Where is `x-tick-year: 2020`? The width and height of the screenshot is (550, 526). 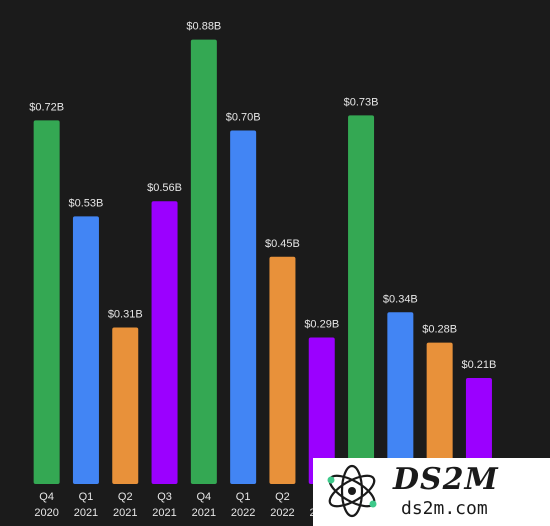
x-tick-year: 2020 is located at coordinates (46, 513).